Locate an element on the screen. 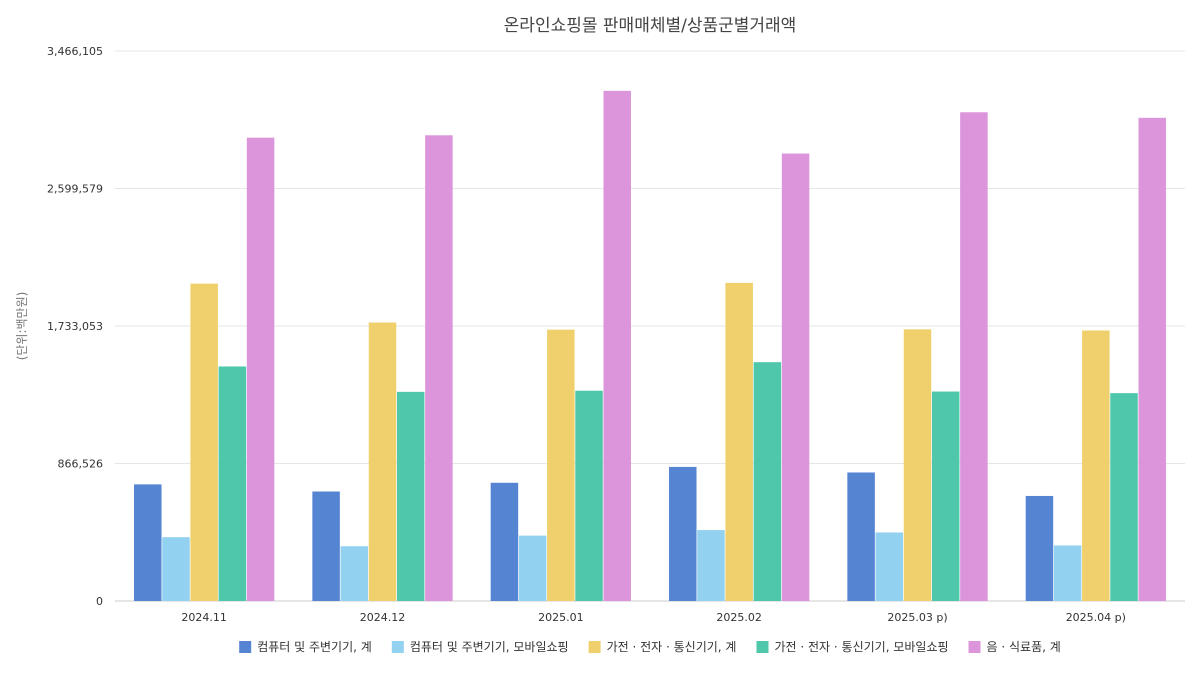  y-tick-label: 1,733,053 is located at coordinates (75, 326).